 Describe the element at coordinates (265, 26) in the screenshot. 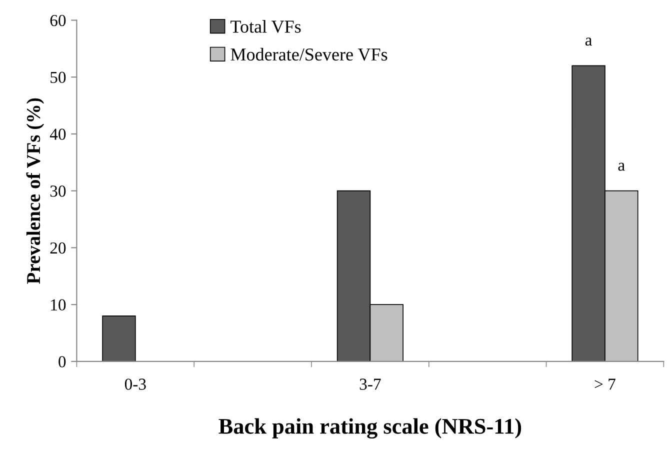

I see `legend-label: Total VFs` at that location.